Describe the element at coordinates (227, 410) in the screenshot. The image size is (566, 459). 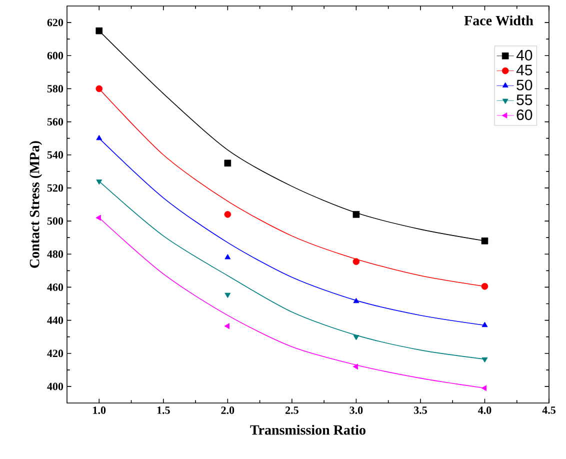
I see `x-tick-label: 2.0` at that location.